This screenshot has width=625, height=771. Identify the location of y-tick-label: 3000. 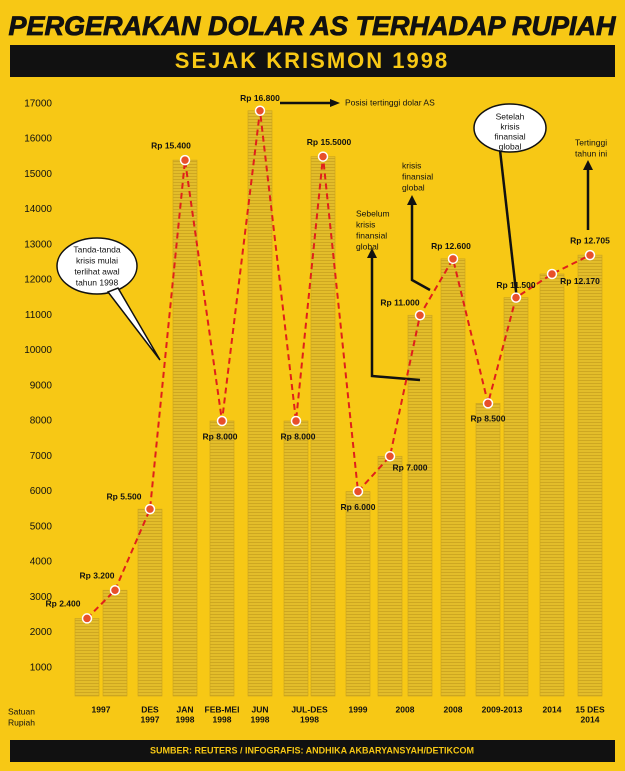
(41, 597).